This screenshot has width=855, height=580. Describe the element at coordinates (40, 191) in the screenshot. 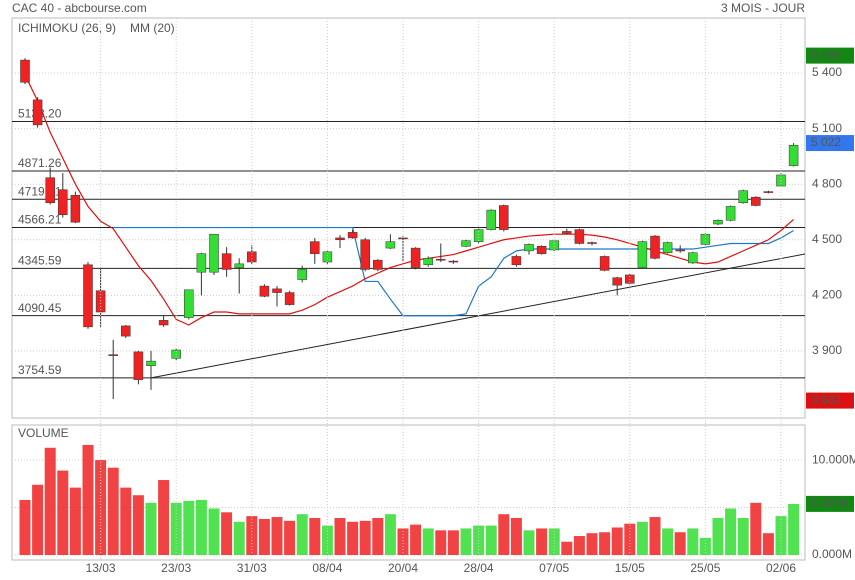

I see `level-label: 4719.01` at that location.